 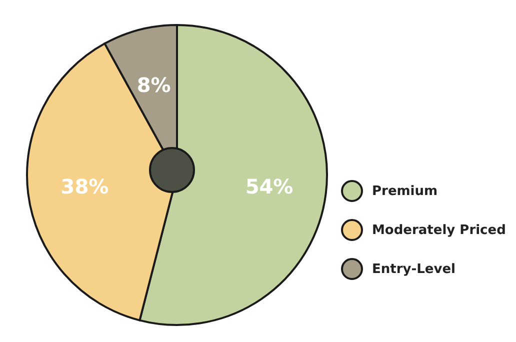 What do you see at coordinates (439, 230) in the screenshot?
I see `legend-label: Moderately Priced` at bounding box center [439, 230].